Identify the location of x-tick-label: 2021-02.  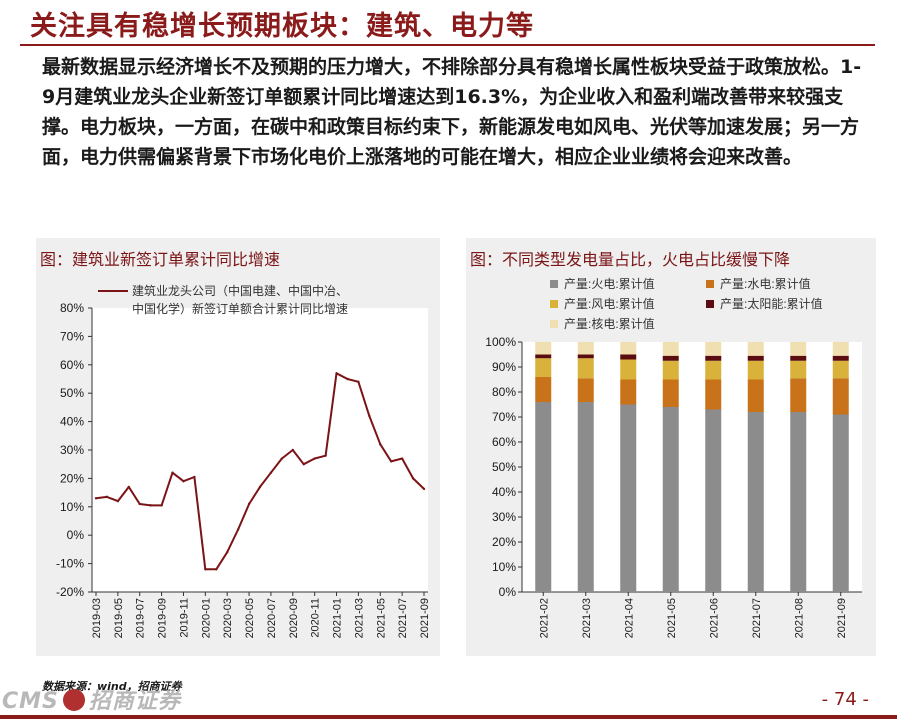
(544, 618).